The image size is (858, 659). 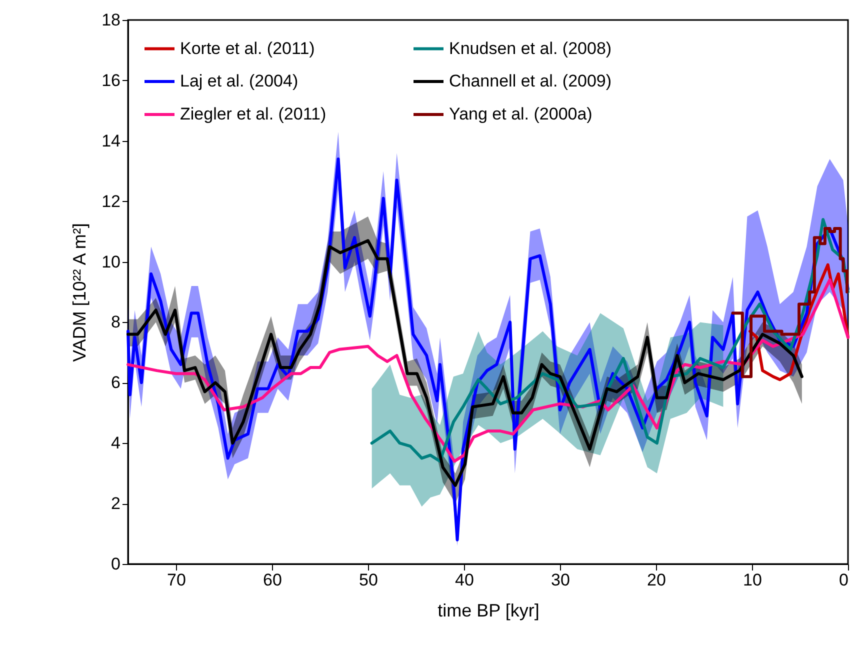 What do you see at coordinates (111, 140) in the screenshot?
I see `y-tick-label: 14` at bounding box center [111, 140].